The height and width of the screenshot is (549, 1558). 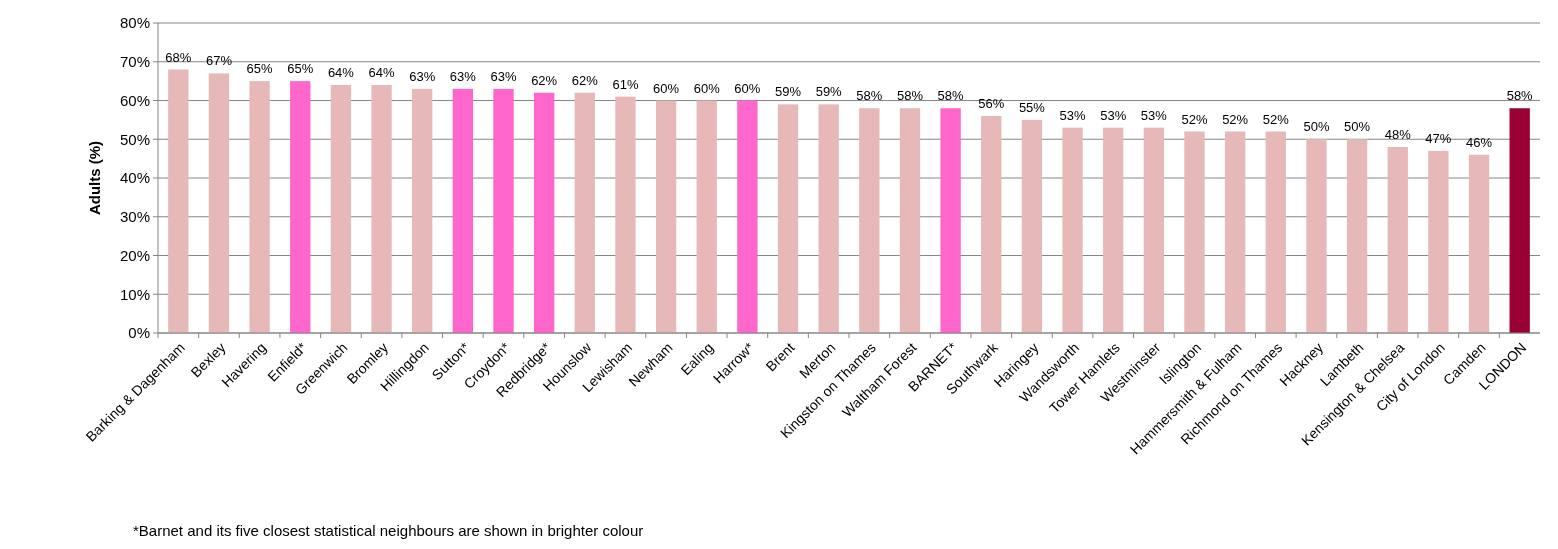 I want to click on data-label: 56%, so click(x=991, y=103).